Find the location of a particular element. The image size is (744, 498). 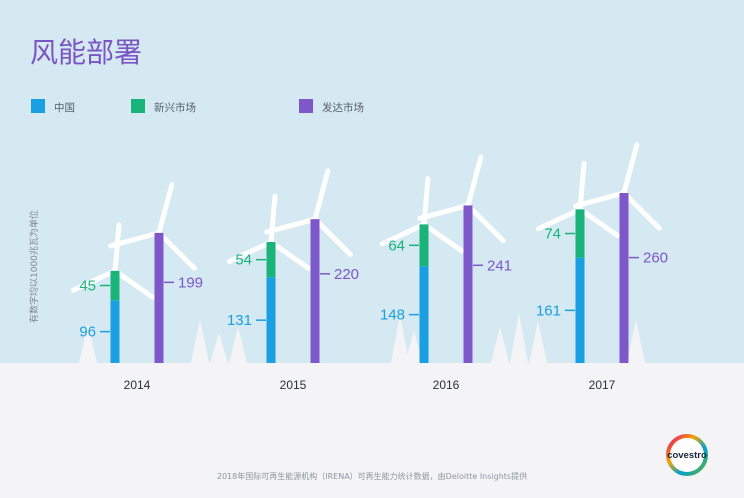

value-label-china-2017: 161 is located at coordinates (548, 310).